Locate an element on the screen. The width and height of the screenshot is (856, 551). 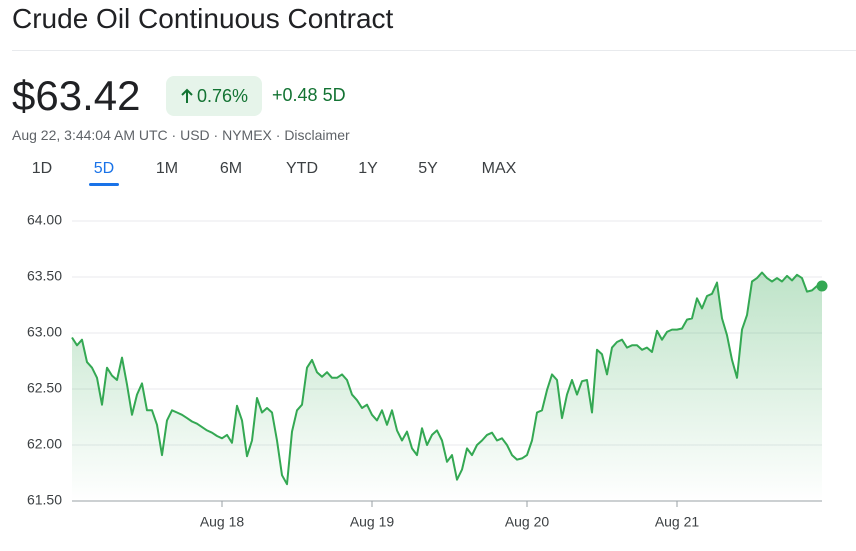
divider is located at coordinates (434, 50).